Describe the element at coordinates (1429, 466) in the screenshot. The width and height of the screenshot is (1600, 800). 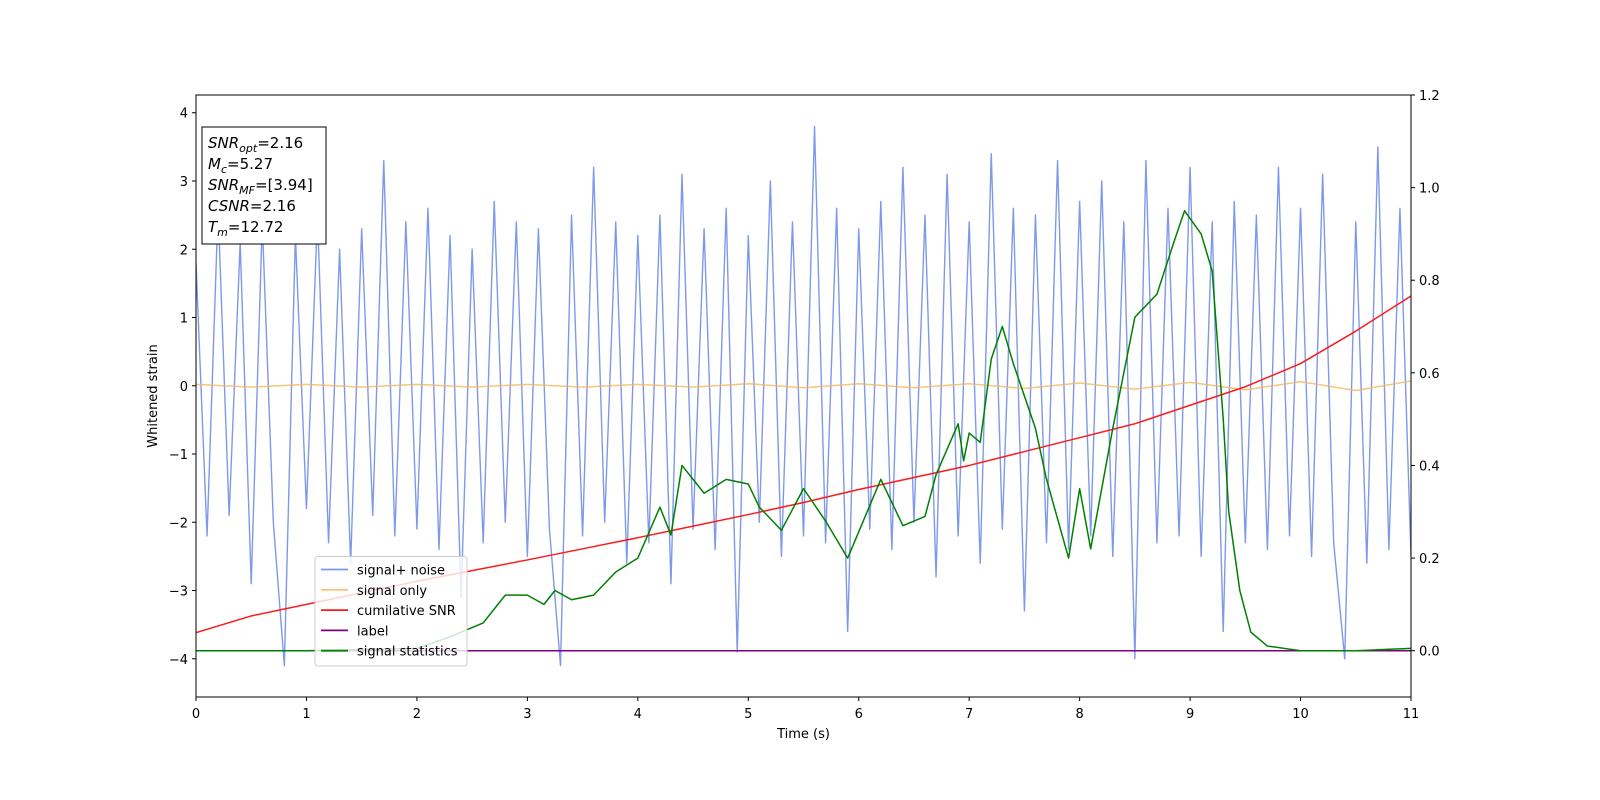
I see `y2-tick-label: 0.4` at that location.